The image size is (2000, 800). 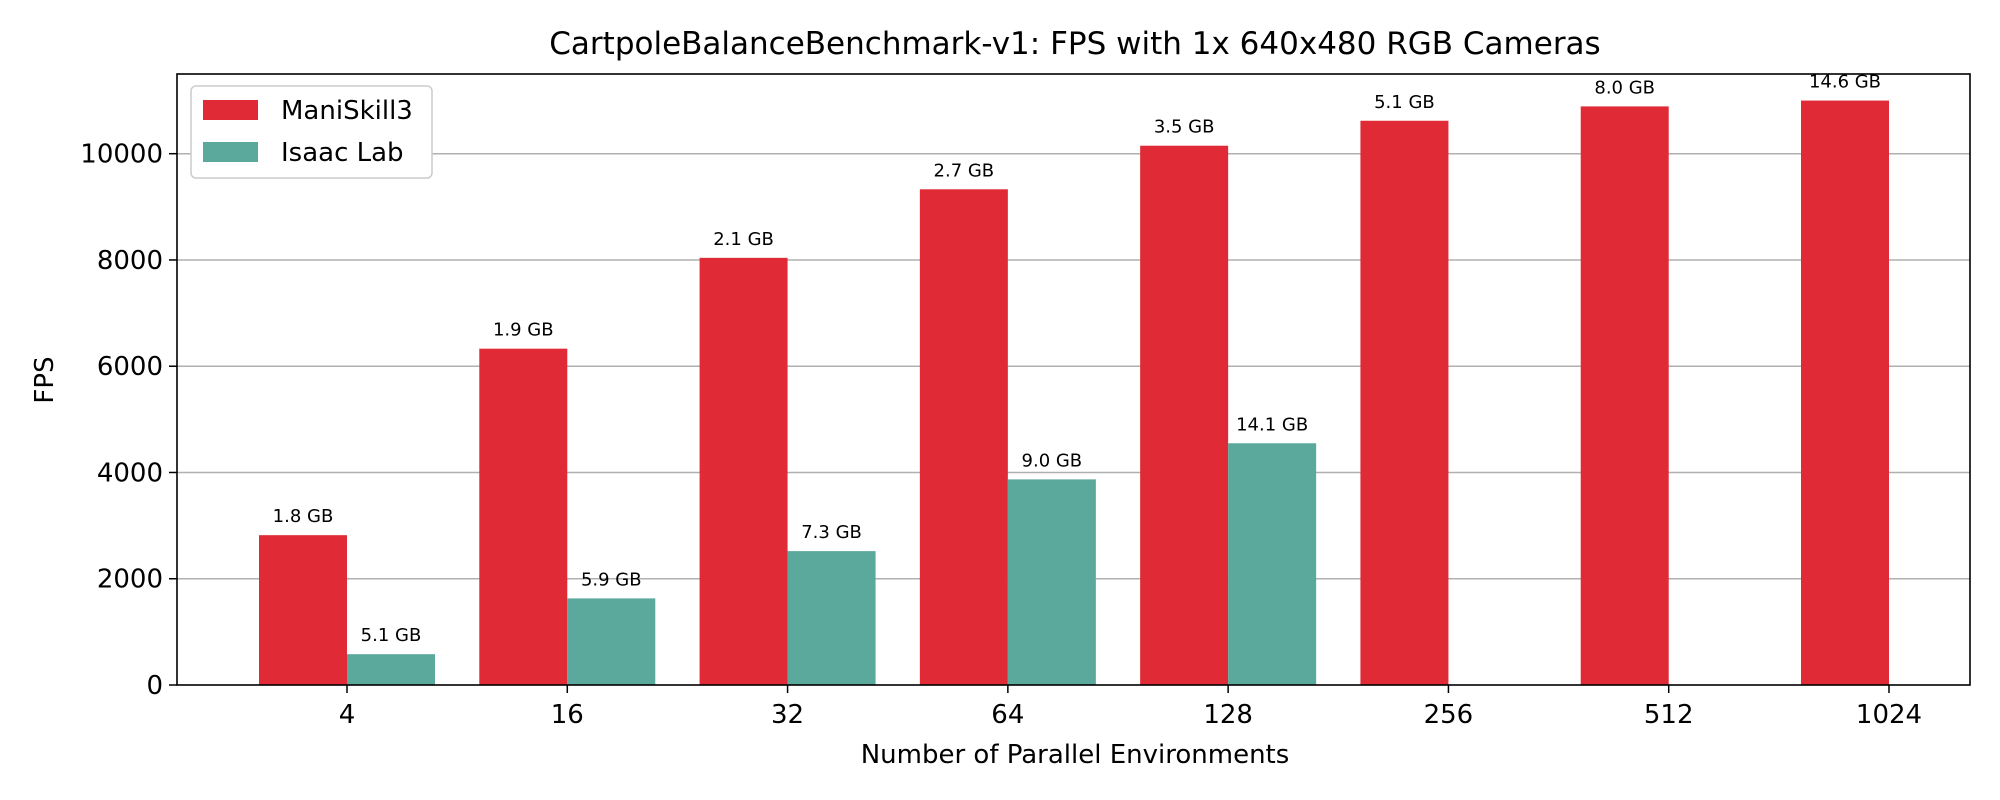 What do you see at coordinates (523, 330) in the screenshot?
I see `bar-label-maniskill3: 1.9 GB` at bounding box center [523, 330].